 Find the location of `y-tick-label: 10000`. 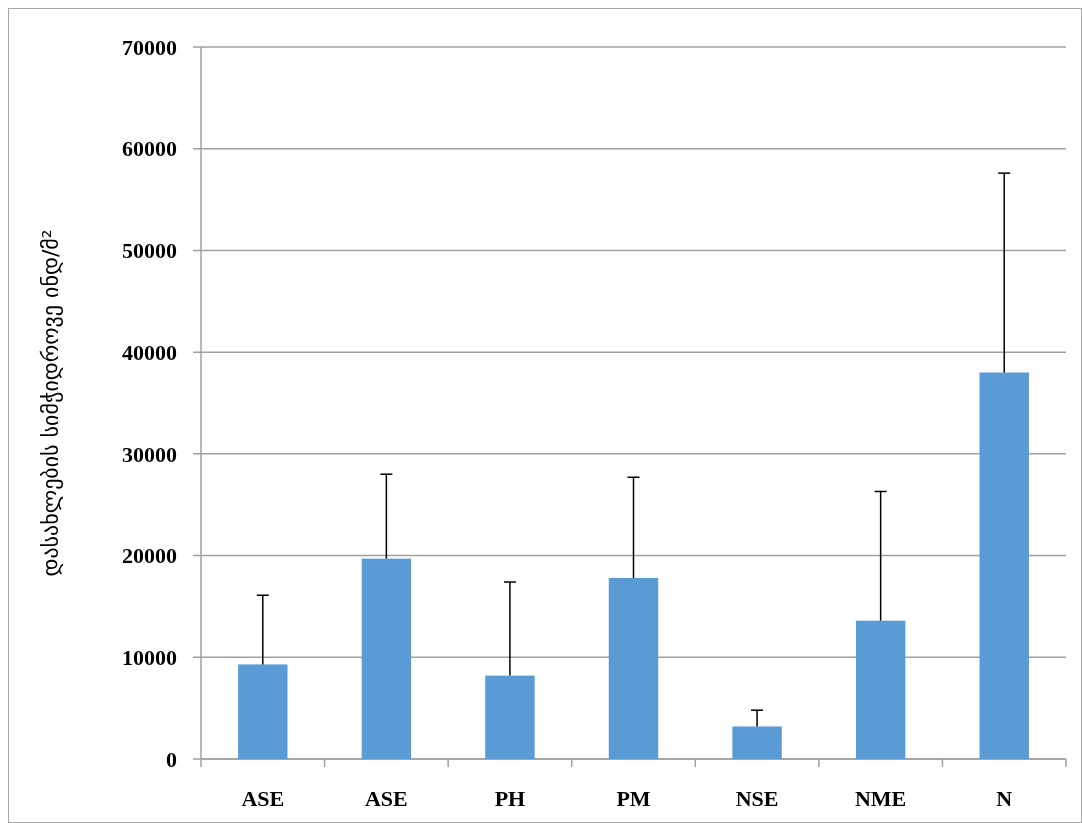

y-tick-label: 10000 is located at coordinates (149, 657).